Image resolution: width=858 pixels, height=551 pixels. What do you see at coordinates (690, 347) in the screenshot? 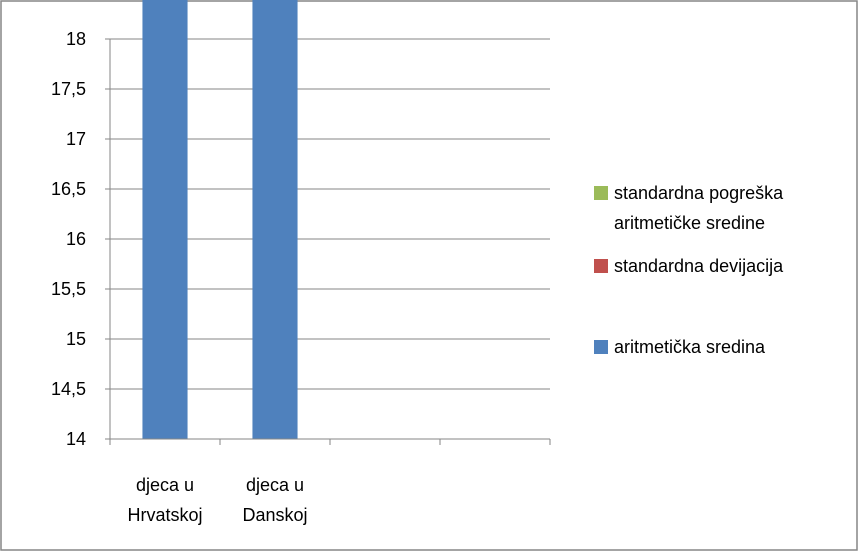
I see `legend-label: aritmetička sredina` at bounding box center [690, 347].